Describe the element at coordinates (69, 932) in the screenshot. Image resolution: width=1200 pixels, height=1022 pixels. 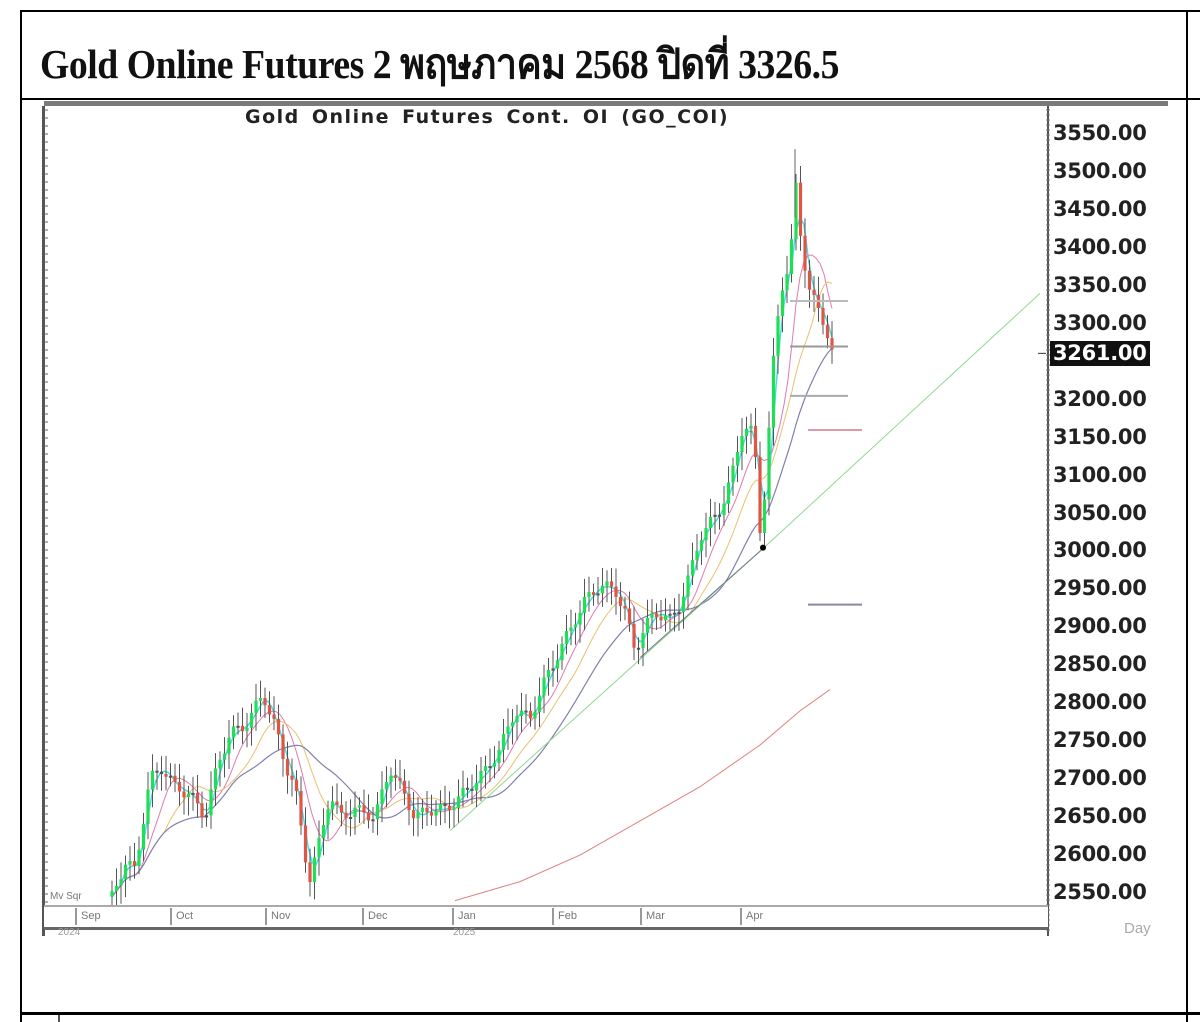
I see `year-label-2024: 2024` at that location.